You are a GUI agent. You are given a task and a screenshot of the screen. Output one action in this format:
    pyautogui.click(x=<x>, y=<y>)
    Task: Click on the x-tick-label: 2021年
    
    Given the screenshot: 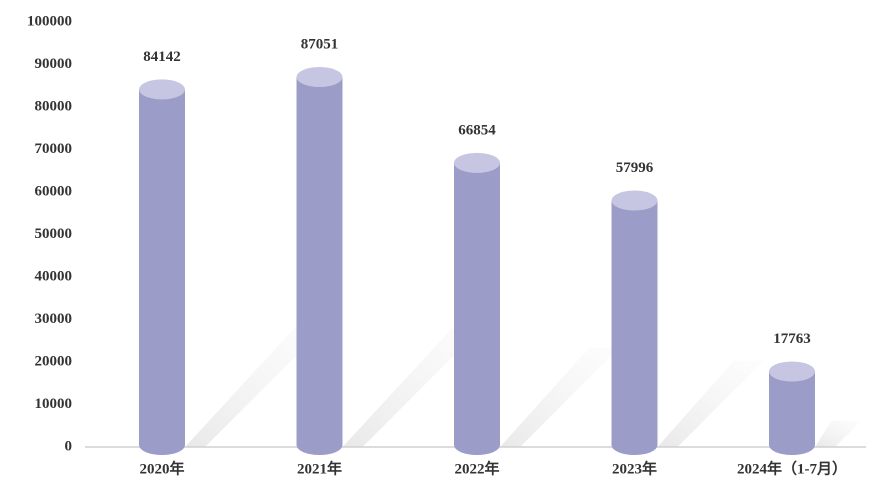 What is the action you would take?
    pyautogui.click(x=319, y=468)
    